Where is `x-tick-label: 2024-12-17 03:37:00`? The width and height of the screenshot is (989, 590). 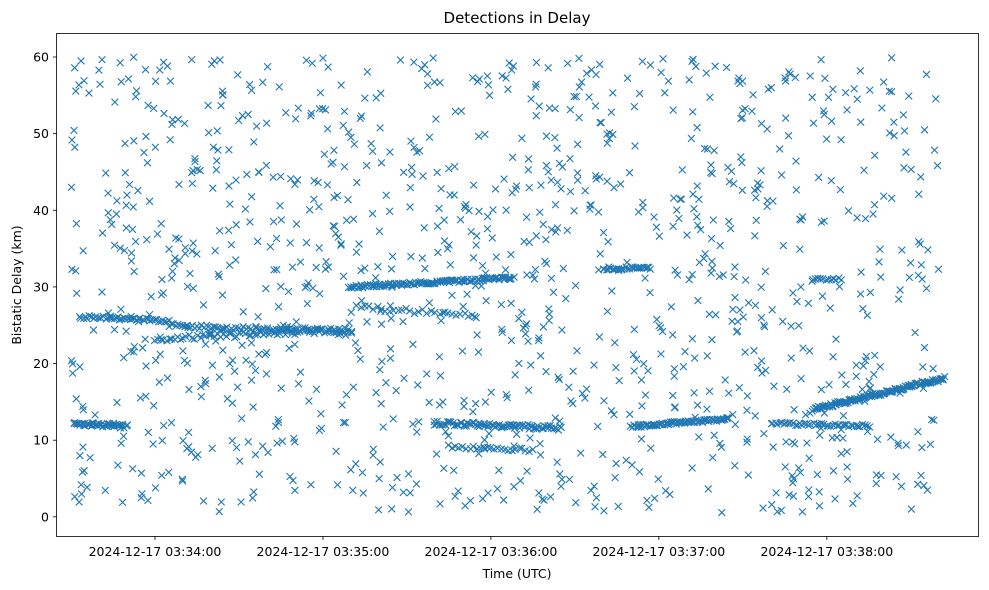
x-tick-label: 2024-12-17 03:37:00 is located at coordinates (658, 551).